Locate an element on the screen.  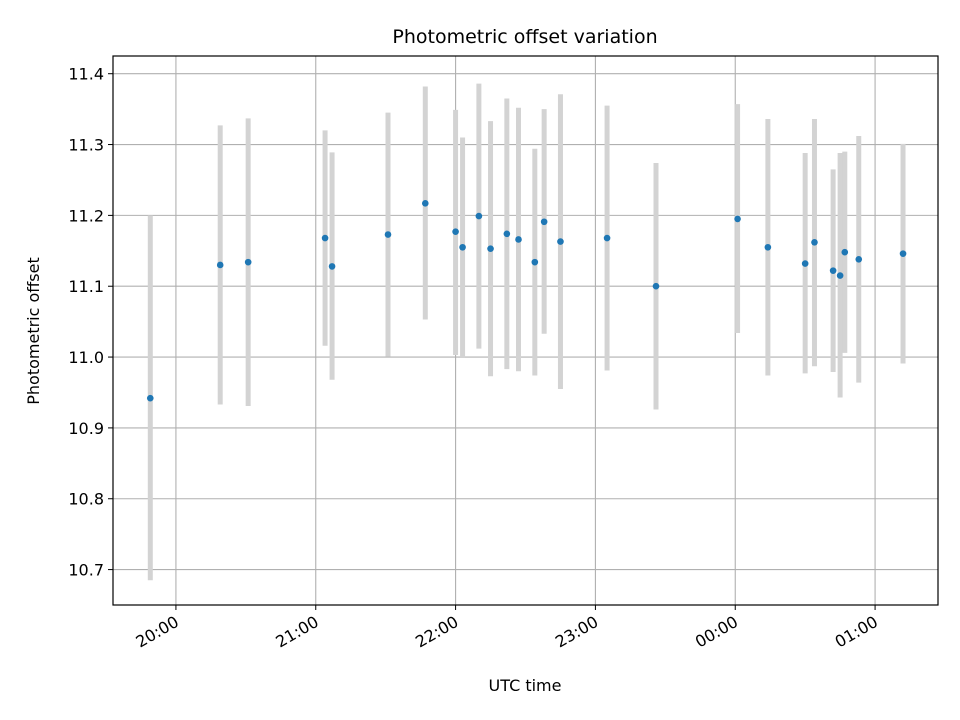
x-axis-title: UTC time is located at coordinates (525, 685).